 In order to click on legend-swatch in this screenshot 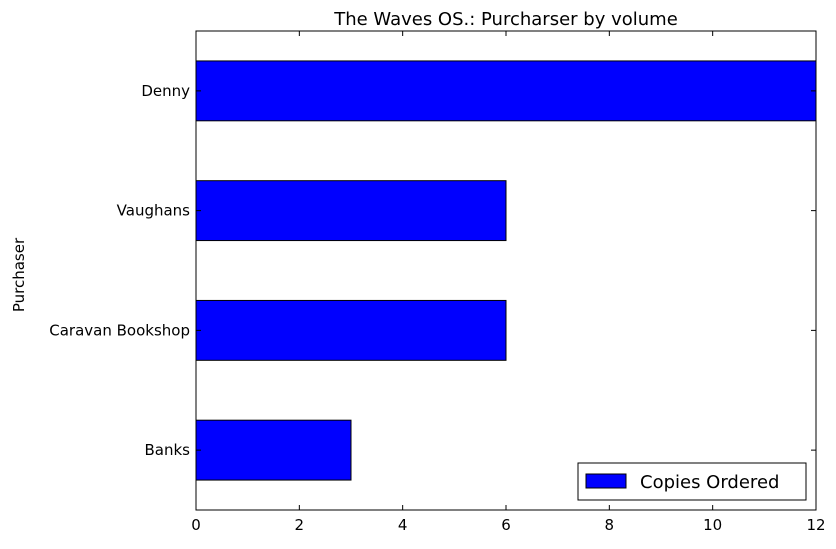, I will do `click(606, 481)`.